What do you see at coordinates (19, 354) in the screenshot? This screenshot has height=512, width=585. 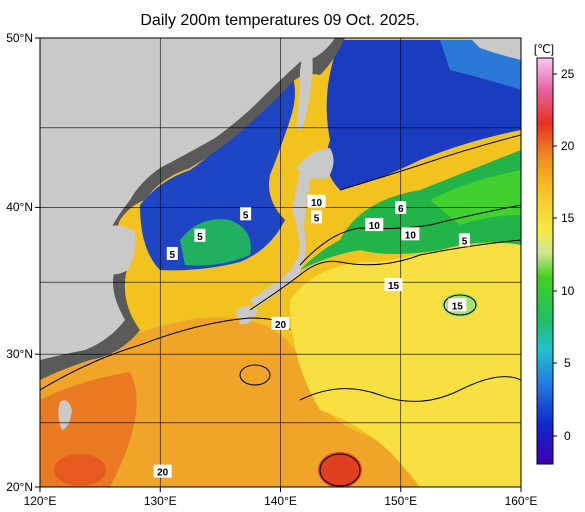 I see `y-tick-30: 30°N` at bounding box center [19, 354].